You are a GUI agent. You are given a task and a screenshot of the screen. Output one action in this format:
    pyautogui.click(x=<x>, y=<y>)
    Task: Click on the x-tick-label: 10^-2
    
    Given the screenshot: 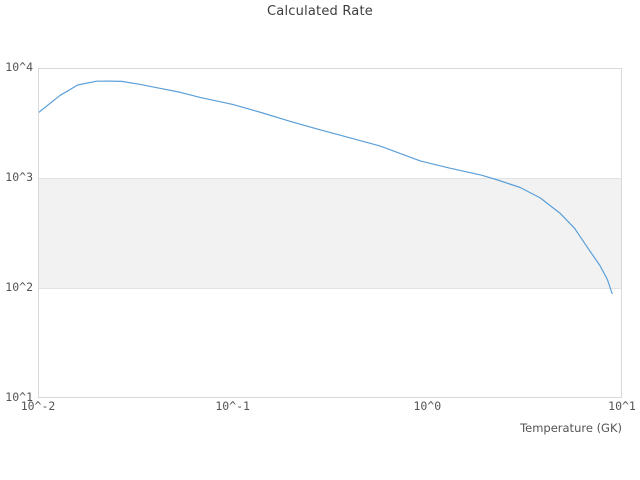 What is the action you would take?
    pyautogui.click(x=38, y=406)
    